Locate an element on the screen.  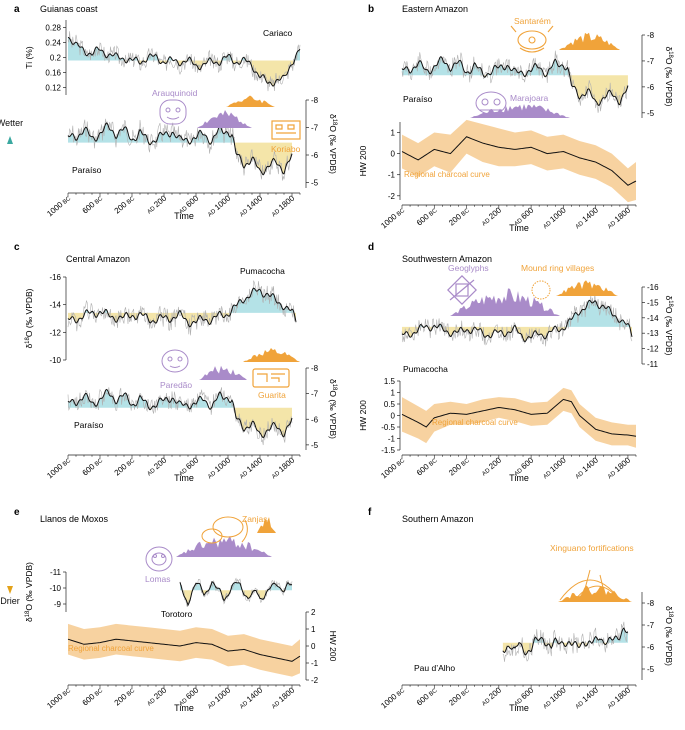
label-guarita: Guarita is located at coordinates (272, 395).